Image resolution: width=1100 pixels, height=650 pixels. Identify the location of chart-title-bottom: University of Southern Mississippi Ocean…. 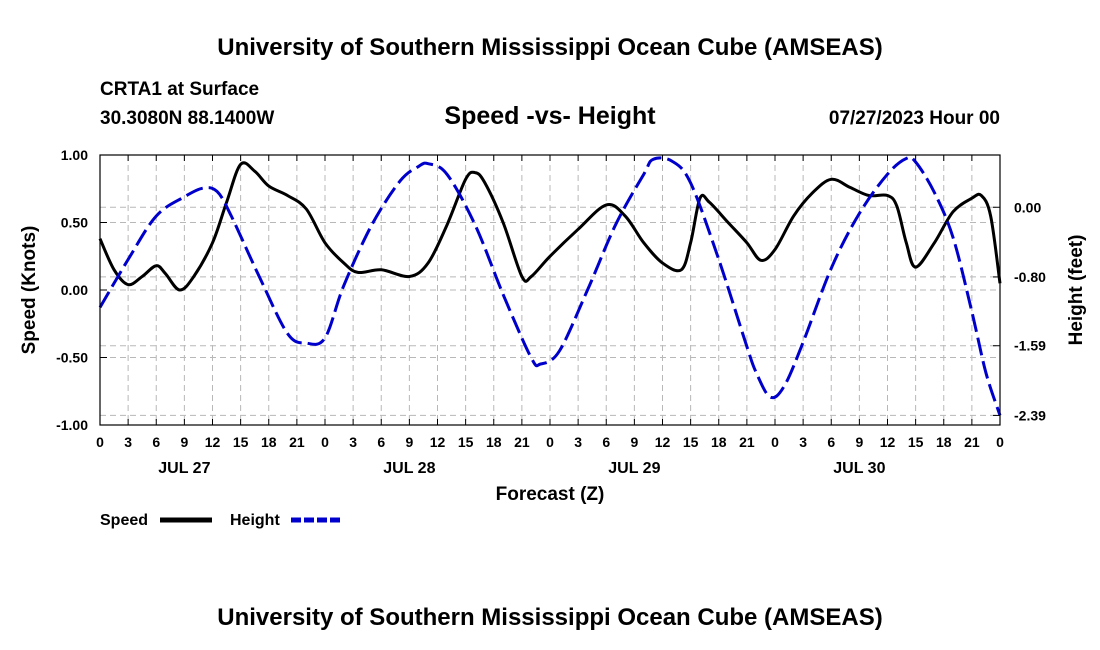
(549, 617).